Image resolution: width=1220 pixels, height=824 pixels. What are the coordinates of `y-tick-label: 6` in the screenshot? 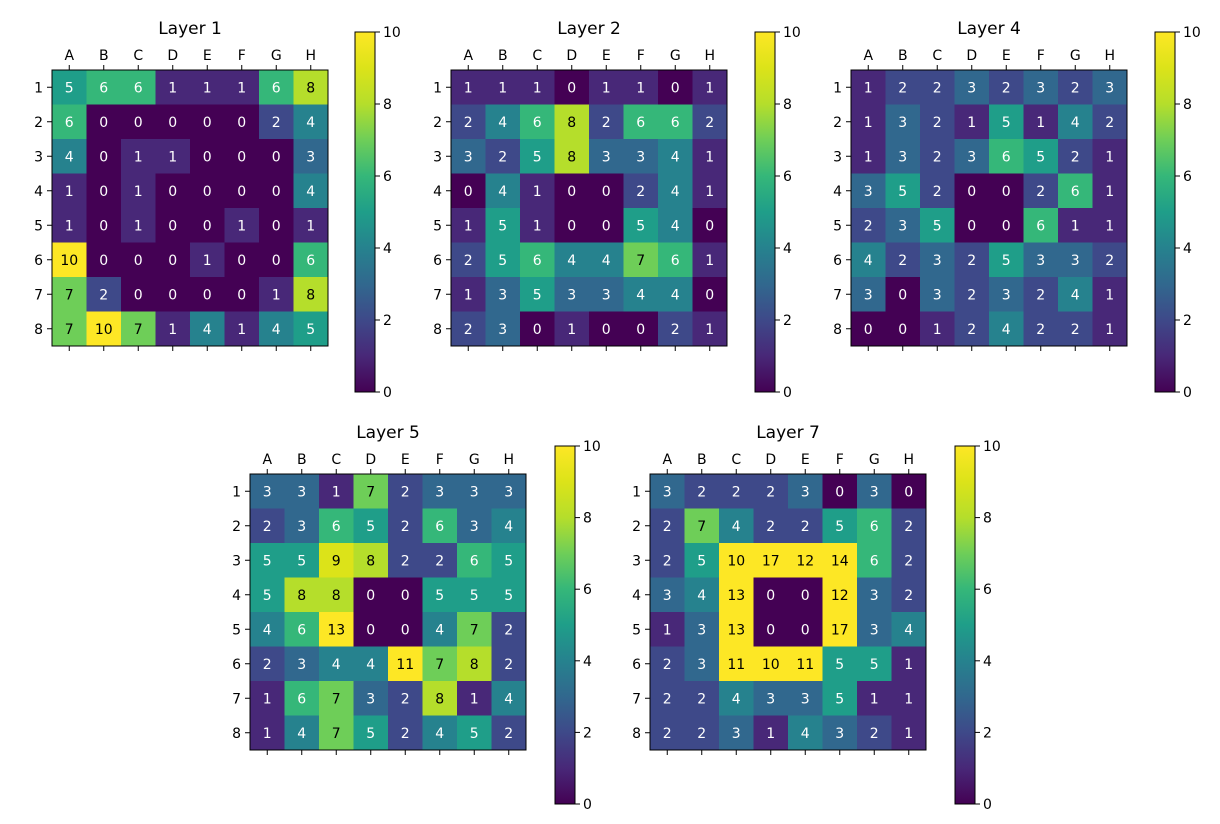 It's located at (236, 665).